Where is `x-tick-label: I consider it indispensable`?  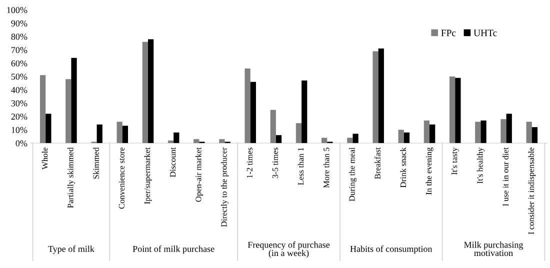
x-tick-label: I consider it indispensable is located at coordinates (532, 191).